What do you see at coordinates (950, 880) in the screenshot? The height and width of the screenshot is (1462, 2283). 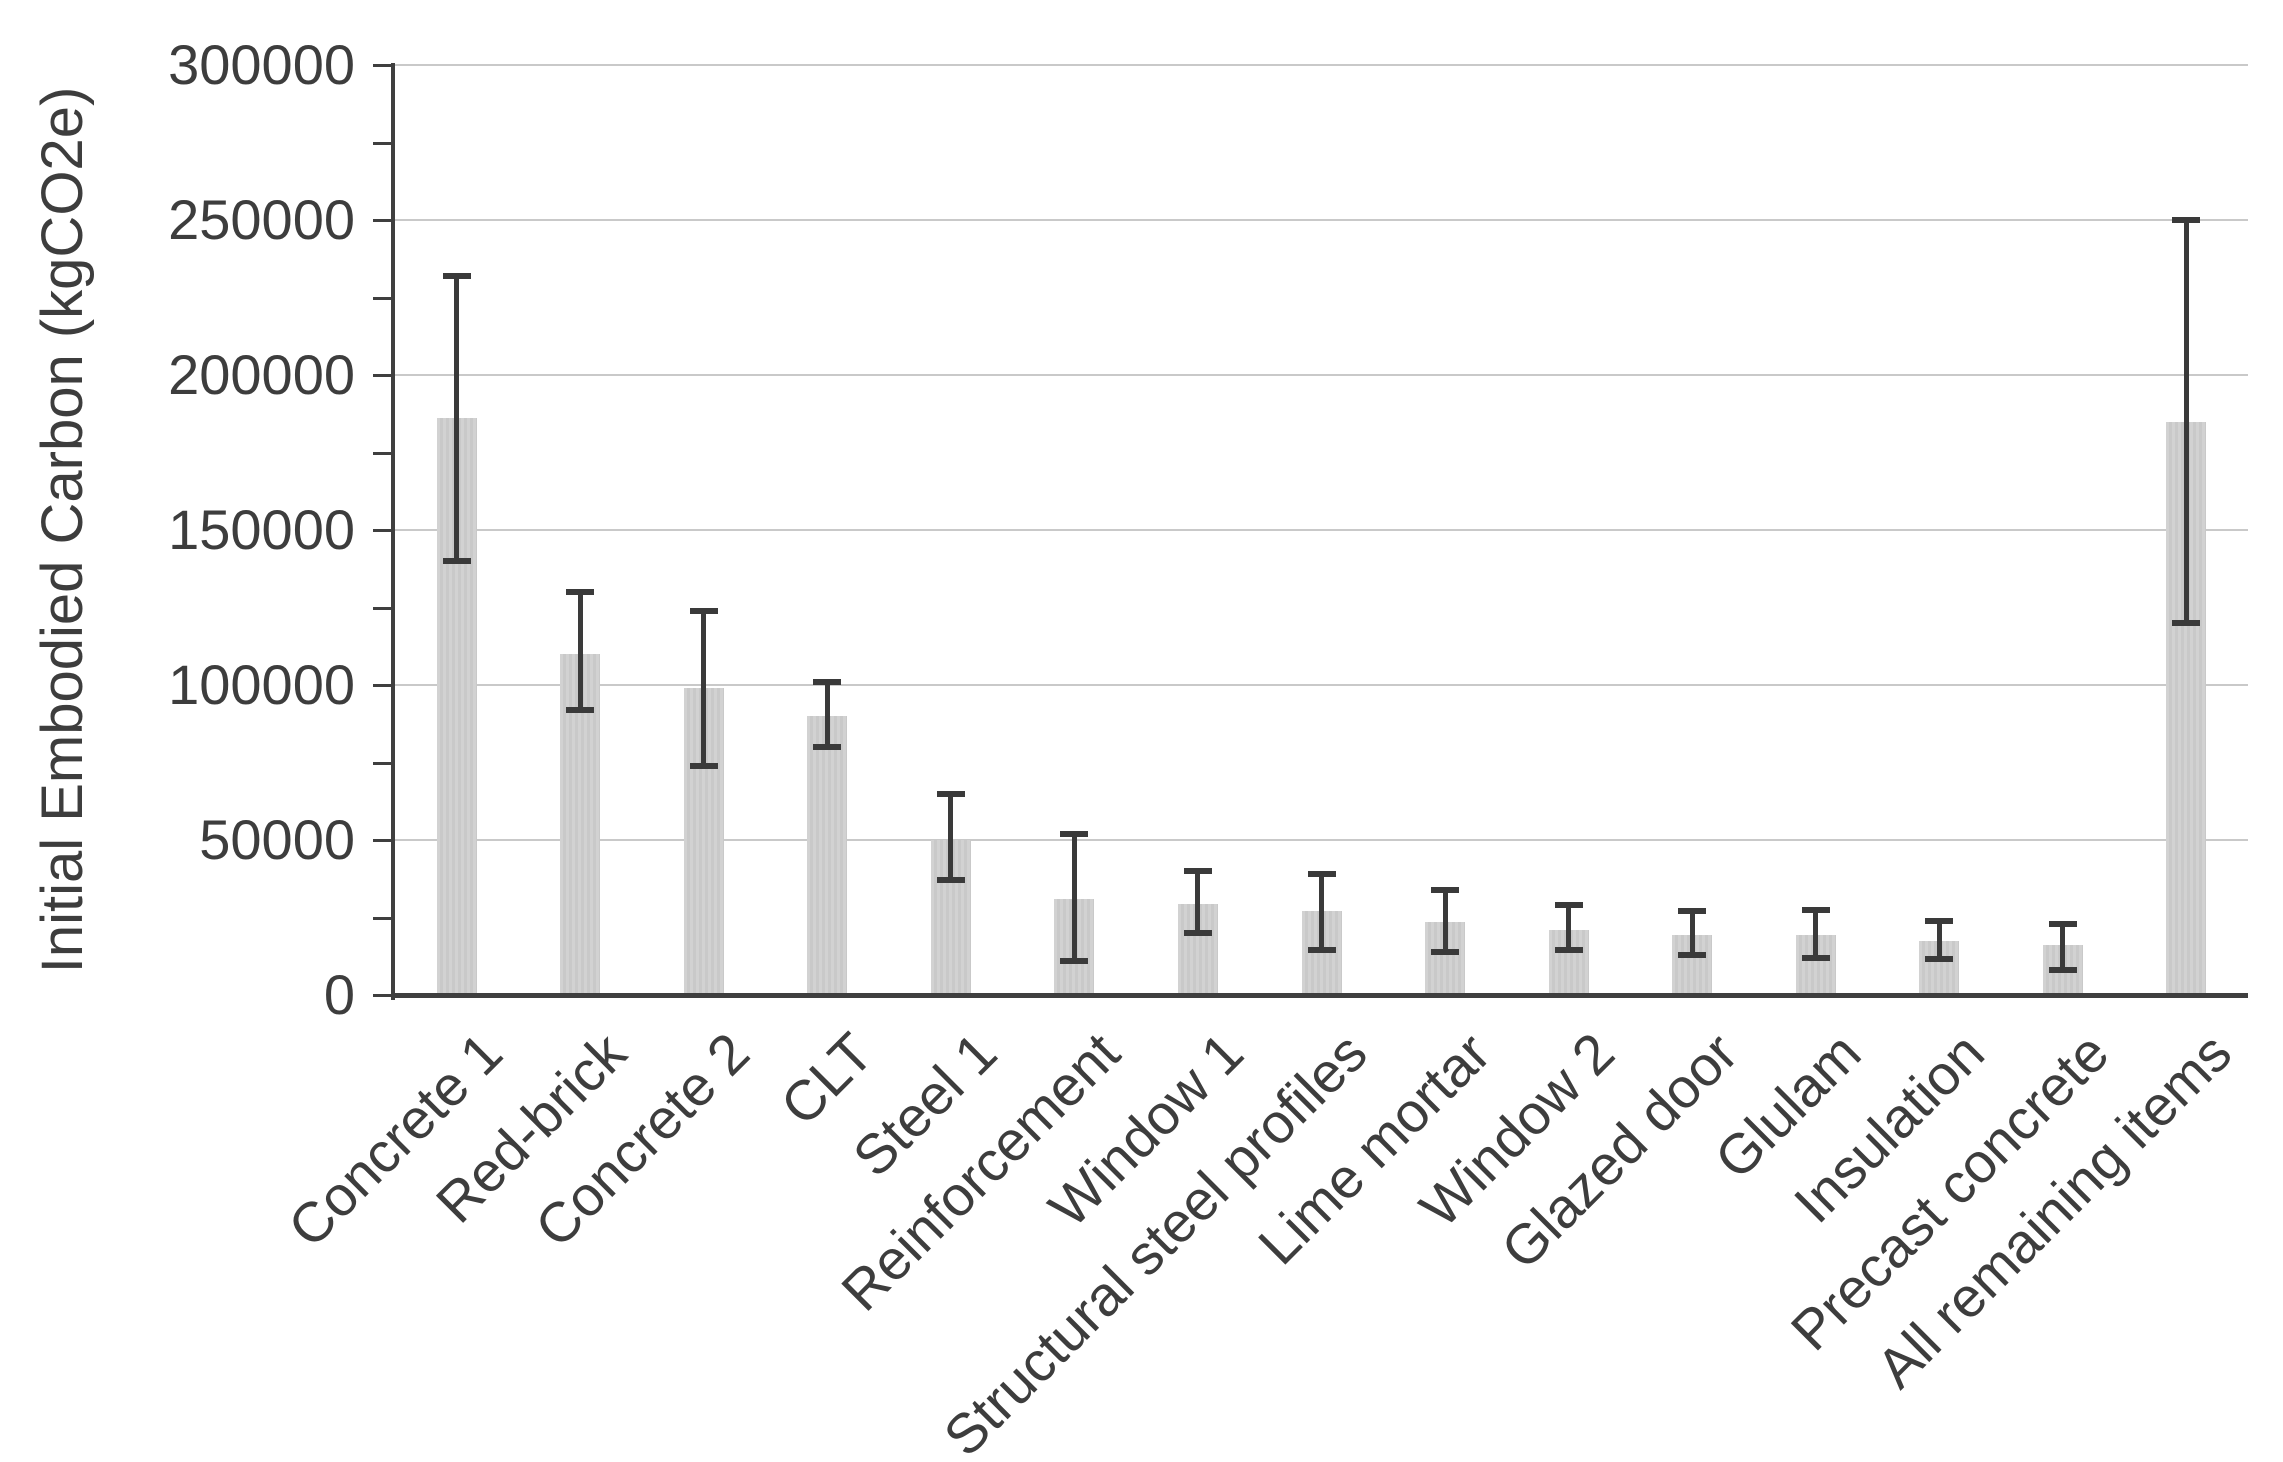 I see `error-bar-cap-low-Steel 1` at bounding box center [950, 880].